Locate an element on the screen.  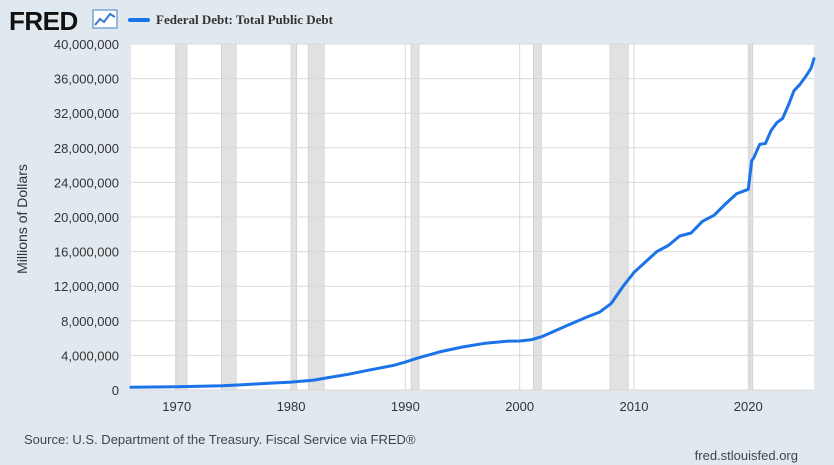
fred-logo: FRED is located at coordinates (43, 21).